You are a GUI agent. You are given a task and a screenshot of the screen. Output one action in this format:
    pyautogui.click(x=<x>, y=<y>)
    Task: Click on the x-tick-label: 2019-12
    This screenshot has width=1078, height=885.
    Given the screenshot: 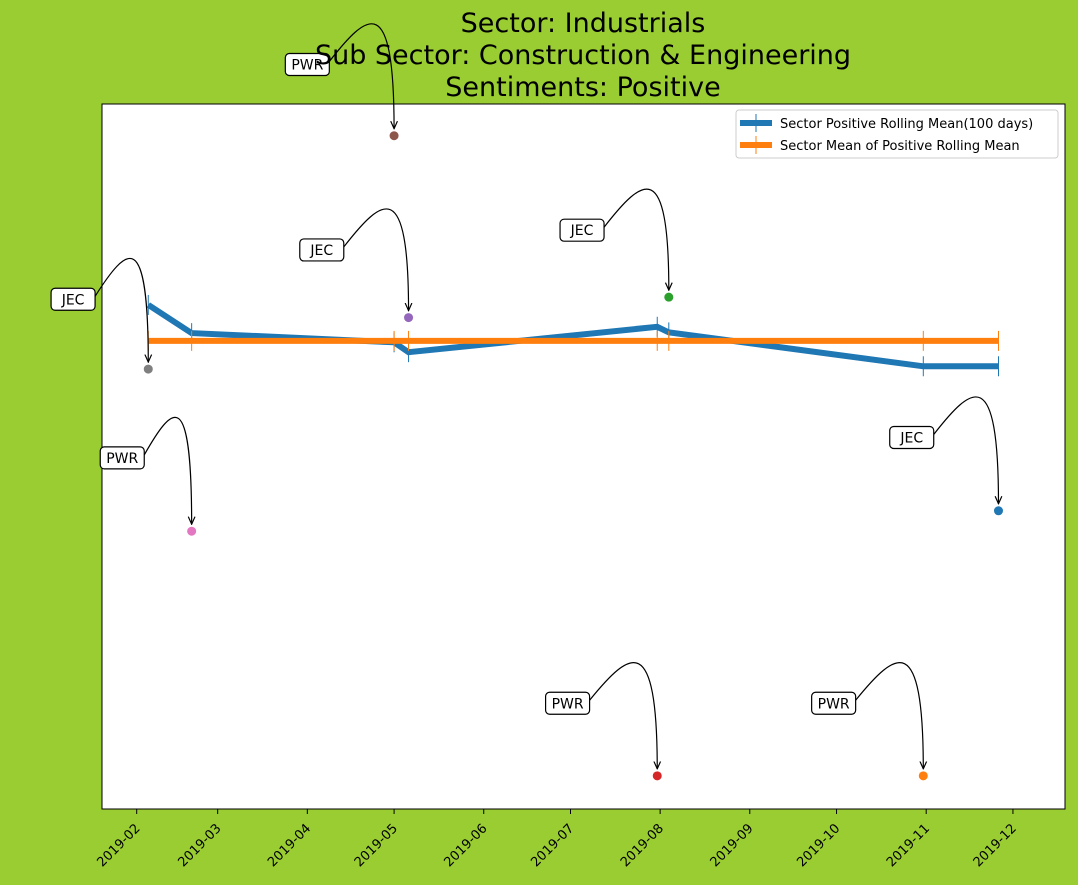 What is the action you would take?
    pyautogui.click(x=995, y=845)
    